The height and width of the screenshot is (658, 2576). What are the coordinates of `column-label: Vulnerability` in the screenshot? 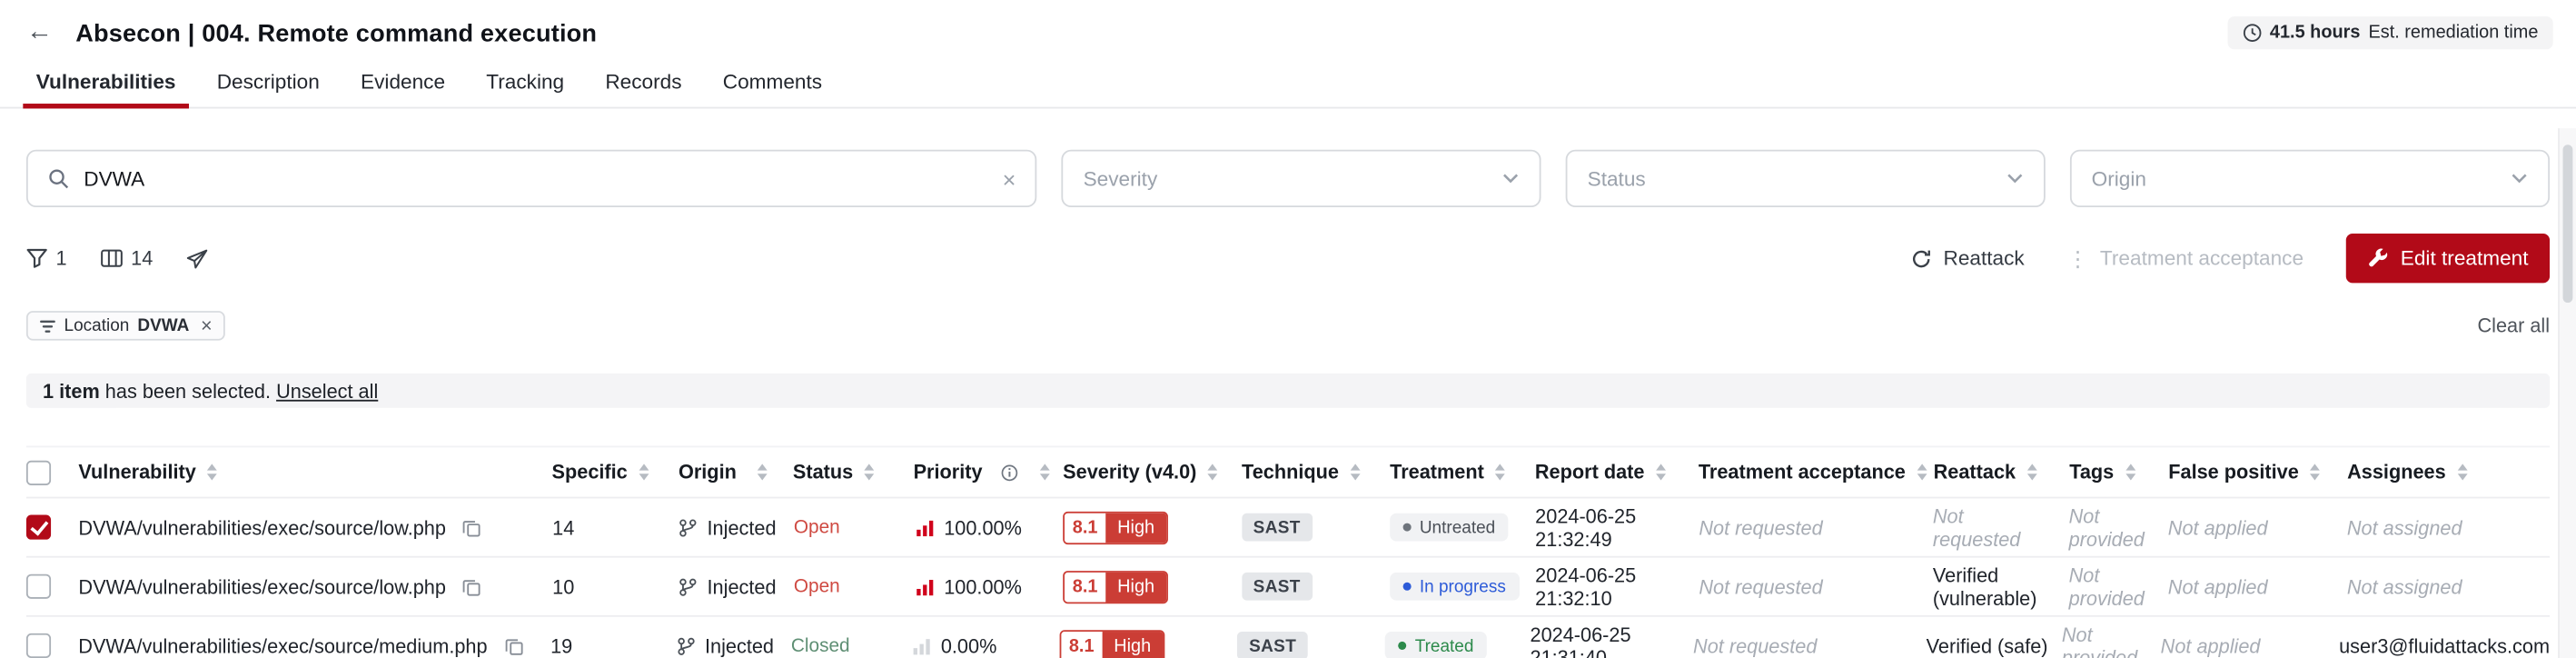 It's located at (137, 472).